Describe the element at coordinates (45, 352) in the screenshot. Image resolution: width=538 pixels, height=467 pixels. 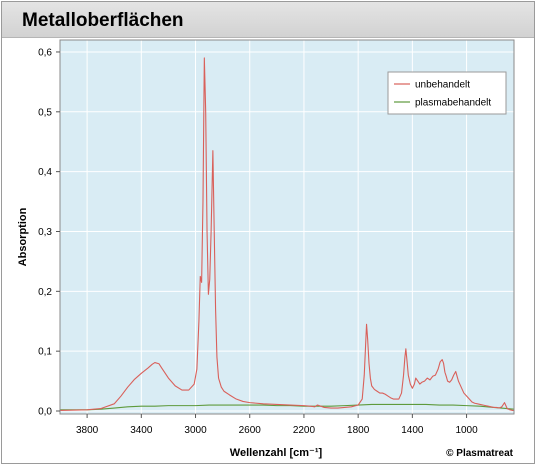
I see `y-tick-label: 0,1` at that location.